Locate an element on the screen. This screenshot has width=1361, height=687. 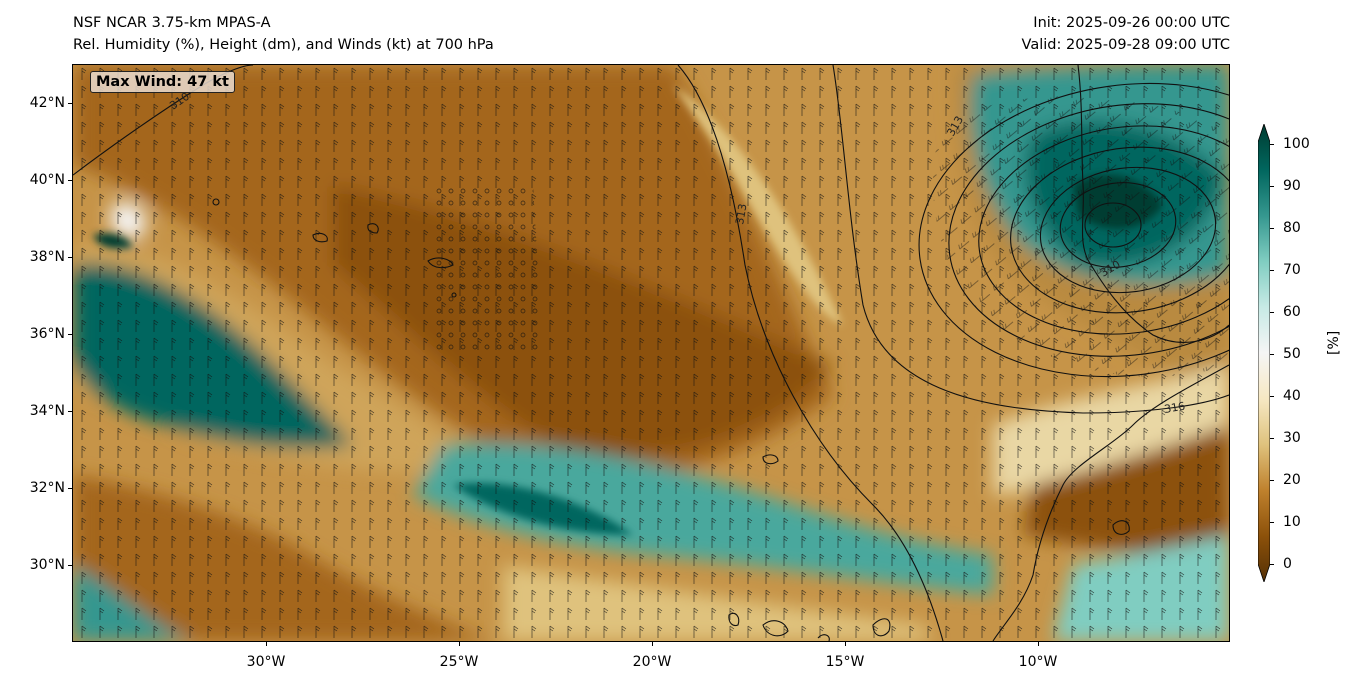
lon-label: 10°W is located at coordinates (1038, 662).